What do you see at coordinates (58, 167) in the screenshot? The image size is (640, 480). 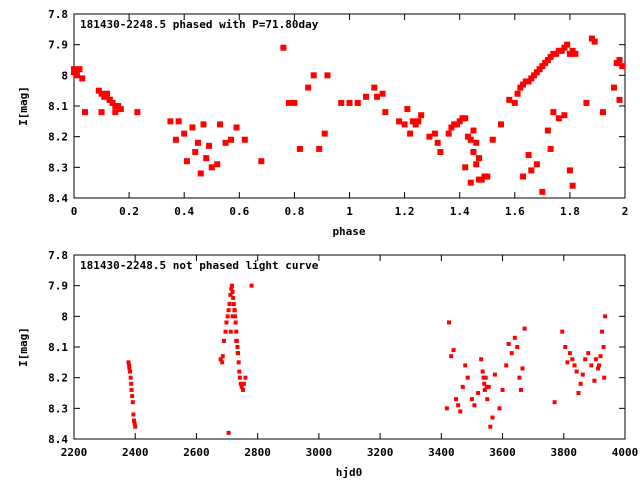 I see `y-tick-label: 8.3` at bounding box center [58, 167].